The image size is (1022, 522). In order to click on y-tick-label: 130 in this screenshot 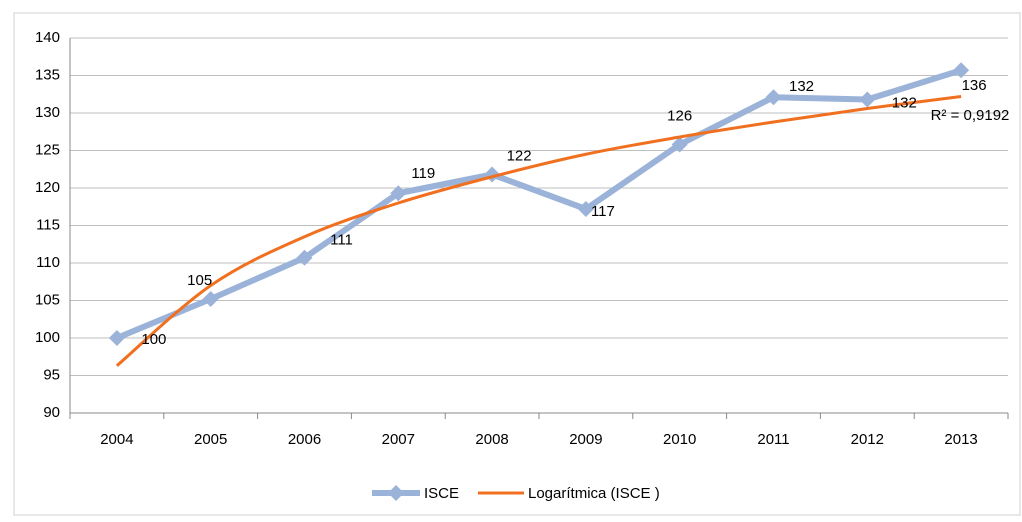, I will do `click(47, 112)`.